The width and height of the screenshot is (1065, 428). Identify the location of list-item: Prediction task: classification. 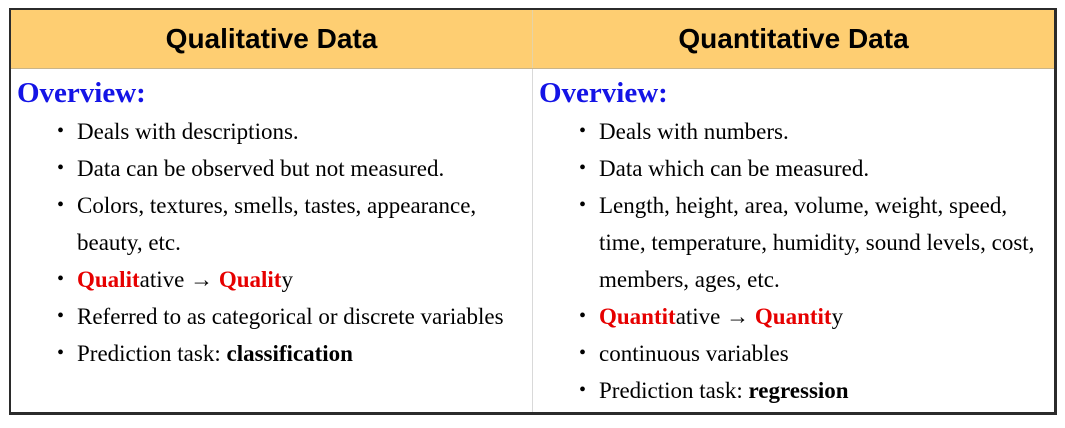
(290, 353).